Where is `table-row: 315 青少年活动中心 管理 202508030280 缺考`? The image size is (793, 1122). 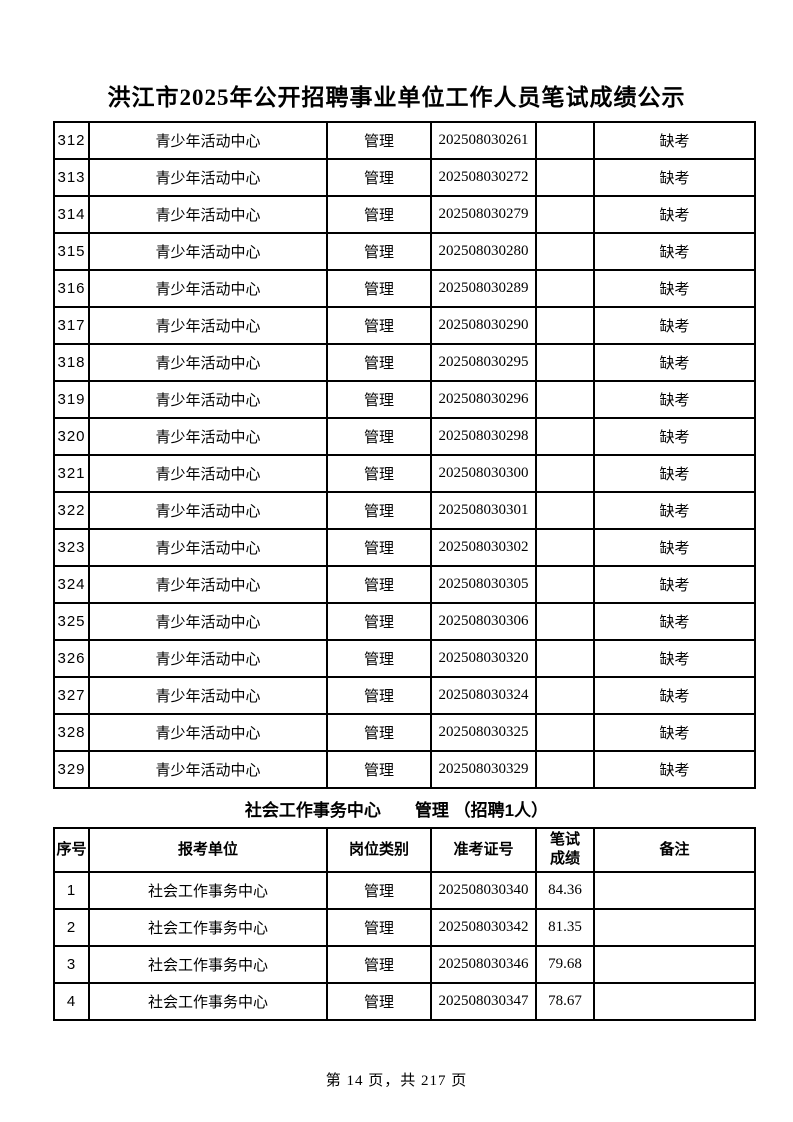
table-row: 315 青少年活动中心 管理 202508030280 缺考 is located at coordinates (404, 251).